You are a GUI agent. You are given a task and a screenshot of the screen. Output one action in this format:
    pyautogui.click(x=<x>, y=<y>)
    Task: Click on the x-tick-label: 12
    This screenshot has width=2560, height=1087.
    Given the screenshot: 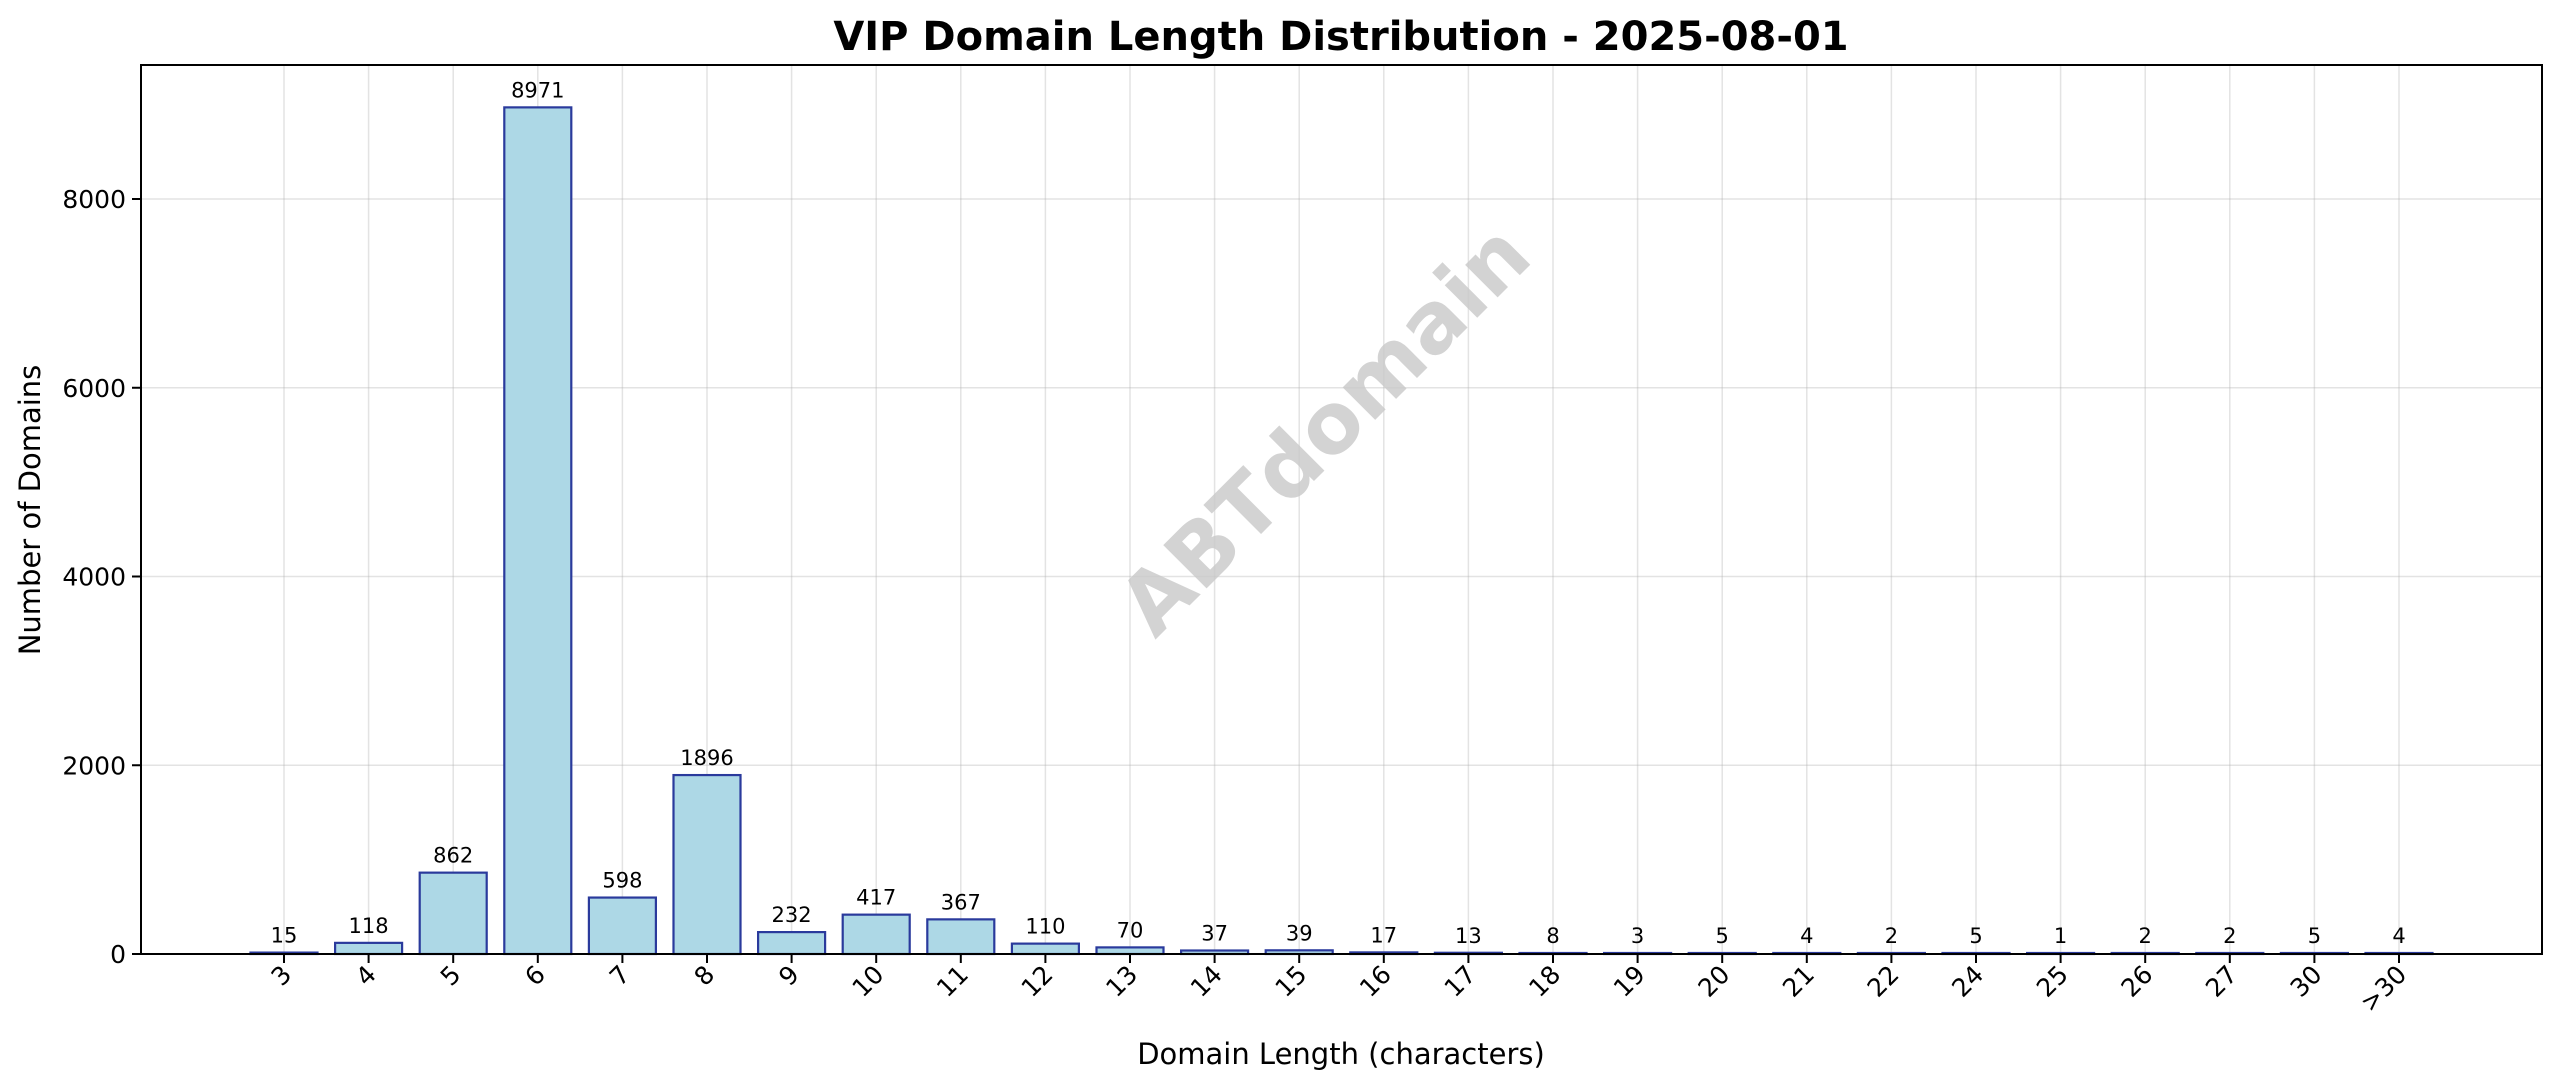 What is the action you would take?
    pyautogui.click(x=1037, y=981)
    